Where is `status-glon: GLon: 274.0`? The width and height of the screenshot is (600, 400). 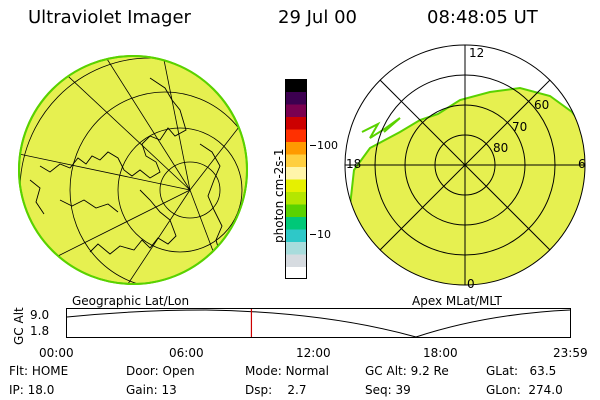 status-glon: GLon: 274.0 is located at coordinates (524, 390).